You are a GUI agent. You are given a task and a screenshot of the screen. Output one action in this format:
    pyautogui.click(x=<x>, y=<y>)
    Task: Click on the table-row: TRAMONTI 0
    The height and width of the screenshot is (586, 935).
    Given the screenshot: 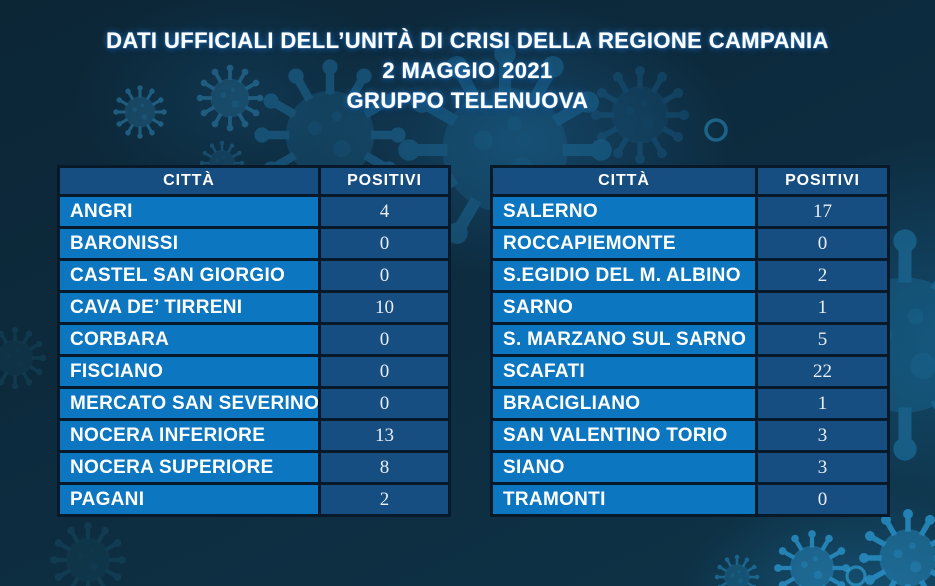 What is the action you would take?
    pyautogui.click(x=690, y=499)
    